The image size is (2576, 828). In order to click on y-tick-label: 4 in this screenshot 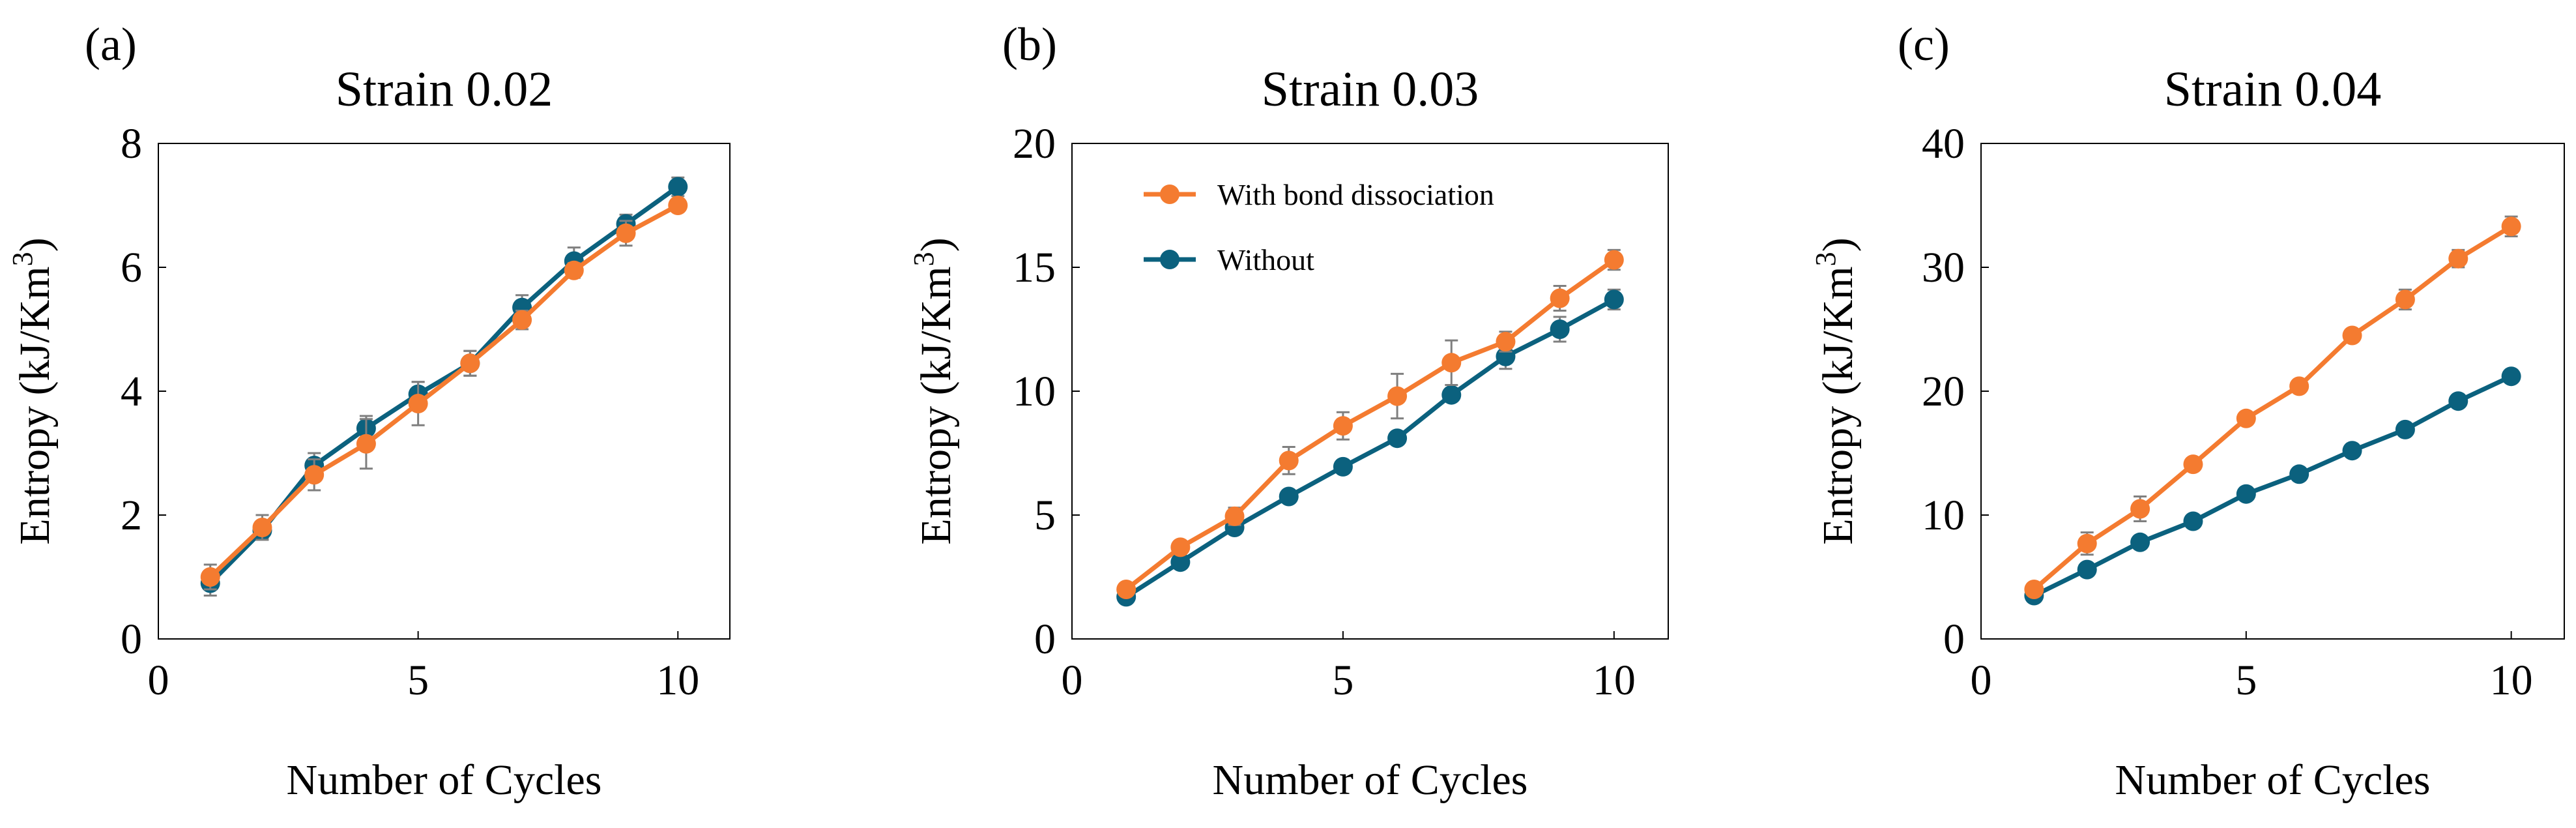, I will do `click(131, 391)`.